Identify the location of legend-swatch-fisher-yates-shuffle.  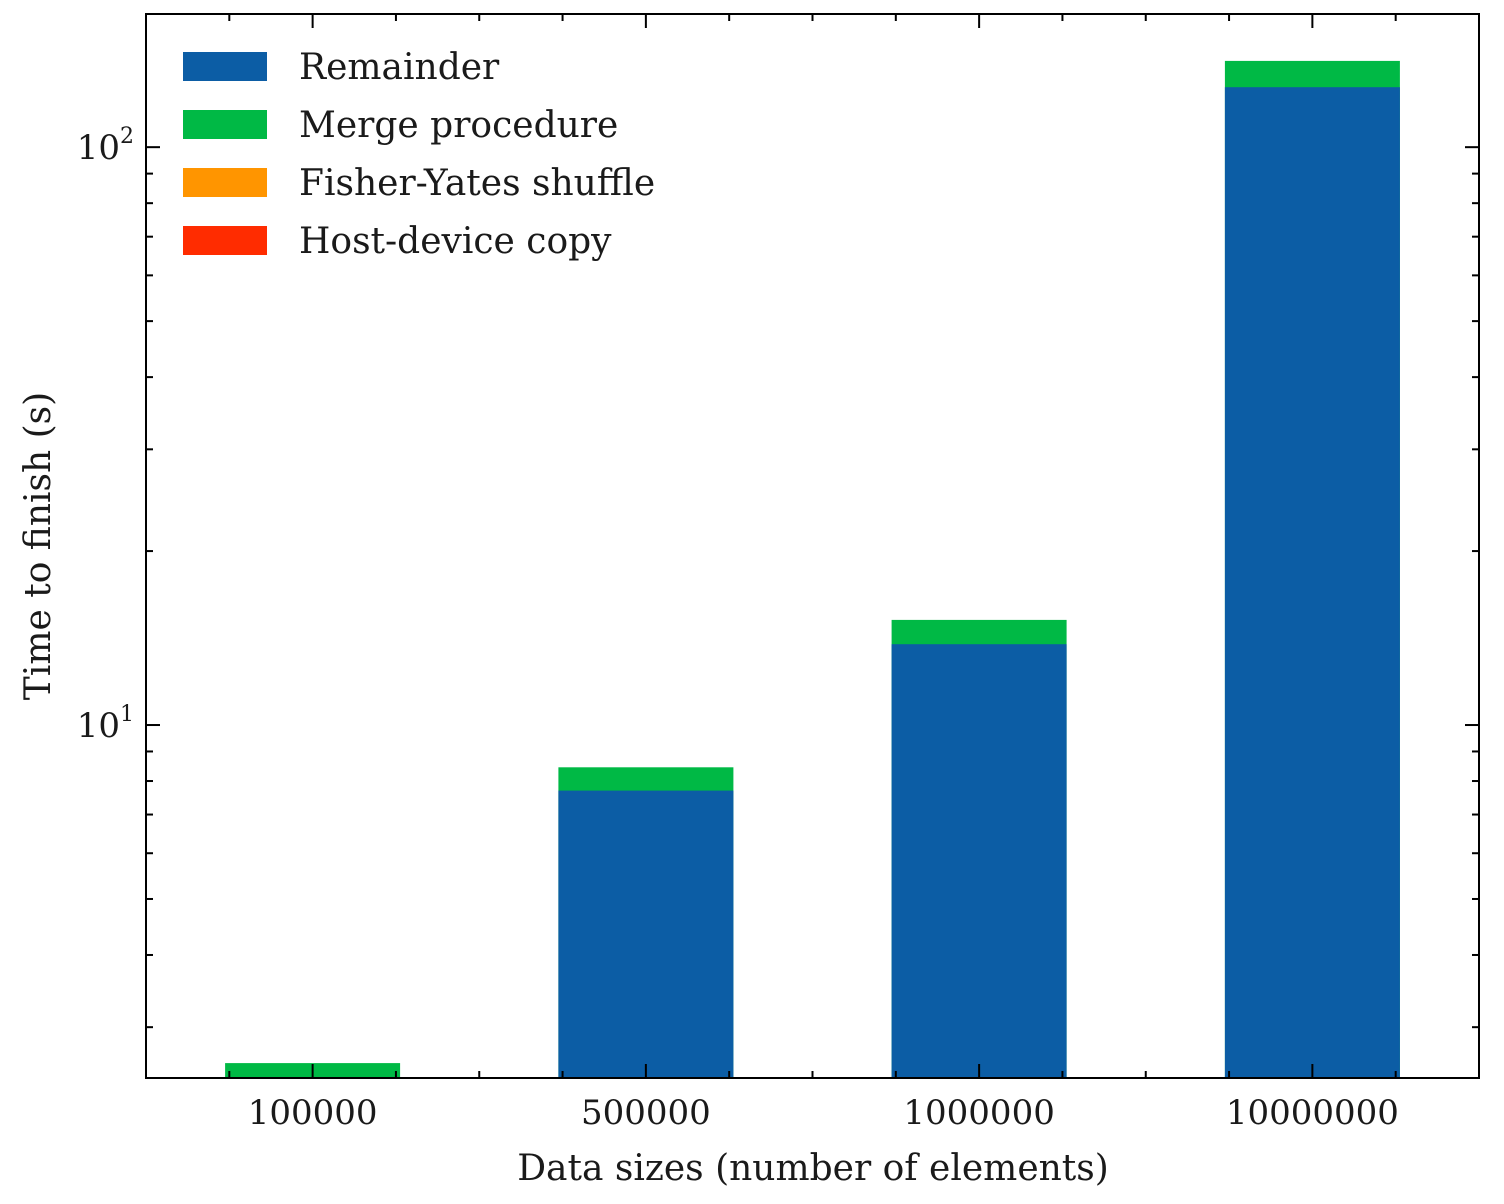
(225, 182).